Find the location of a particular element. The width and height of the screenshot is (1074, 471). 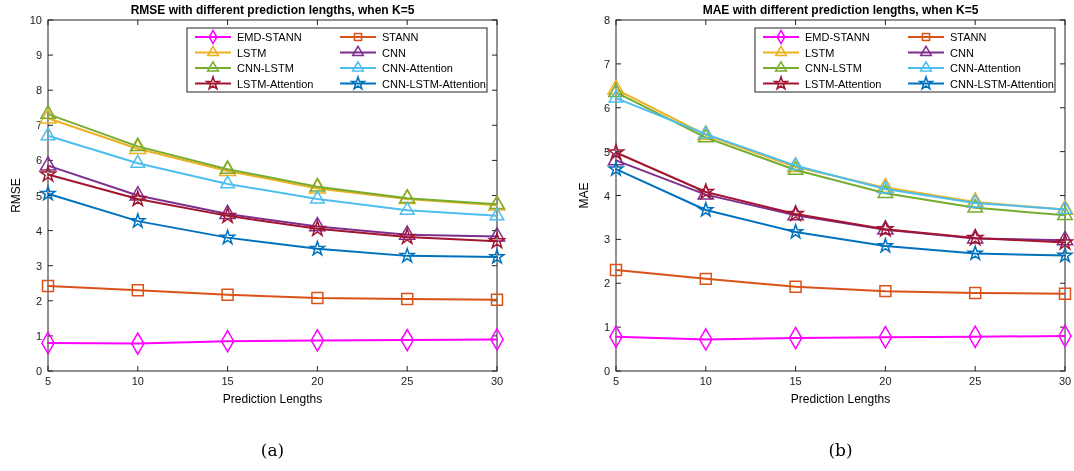

y-tick-label: 7 is located at coordinates (606, 63).